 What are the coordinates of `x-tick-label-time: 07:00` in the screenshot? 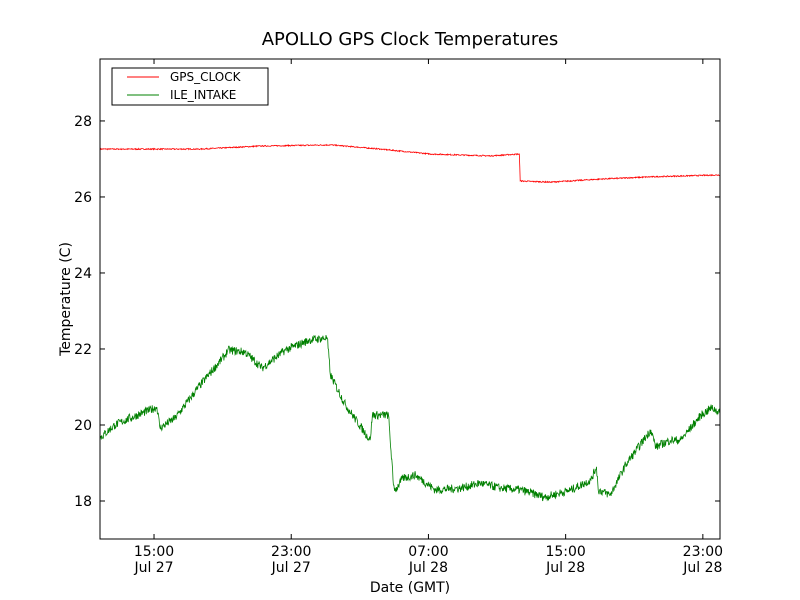 It's located at (428, 552).